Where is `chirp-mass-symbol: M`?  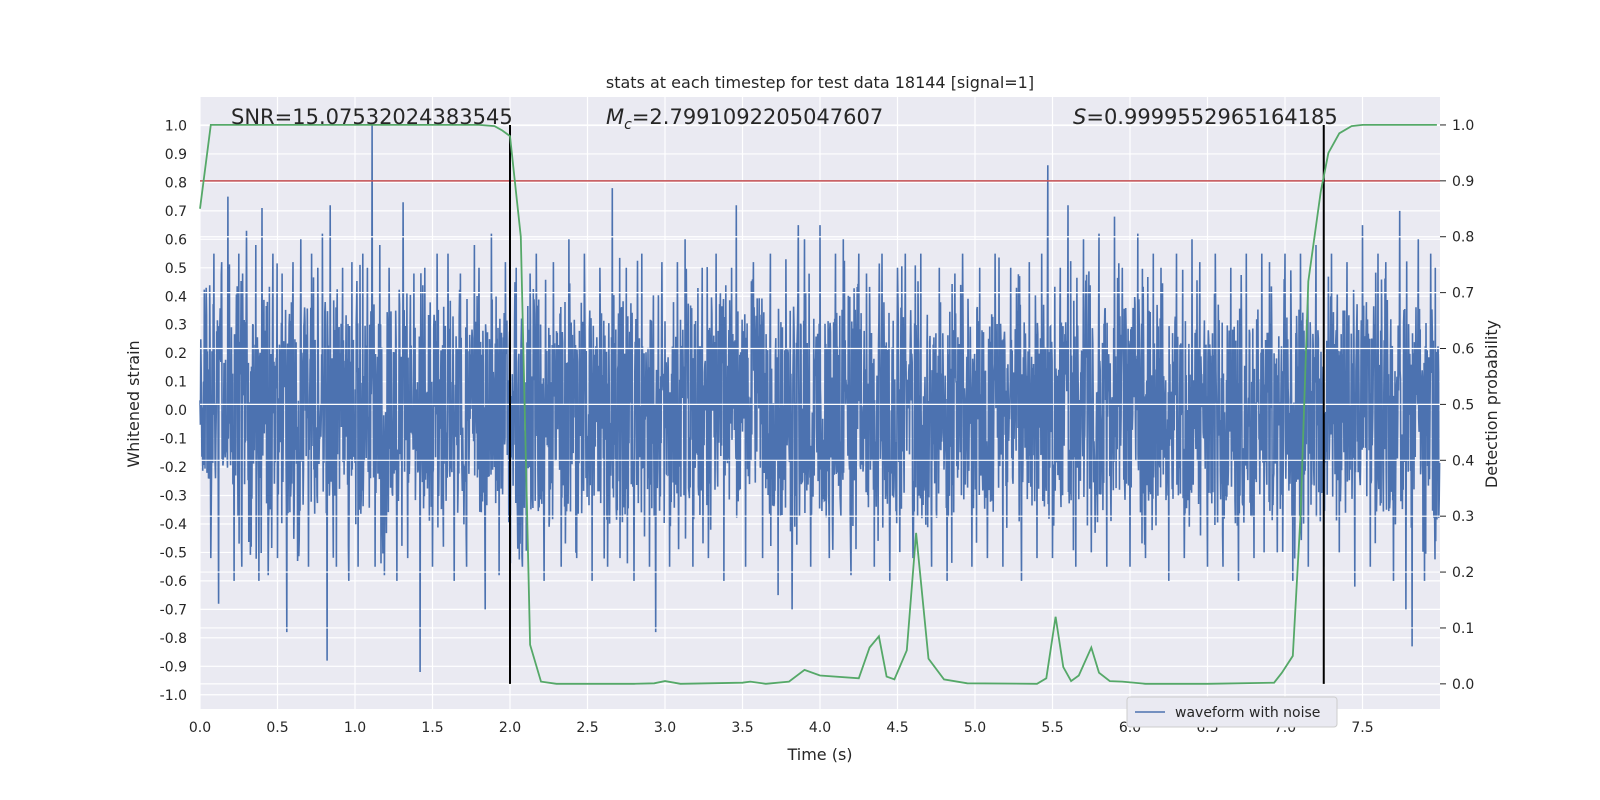
chirp-mass-symbol: M is located at coordinates (615, 117).